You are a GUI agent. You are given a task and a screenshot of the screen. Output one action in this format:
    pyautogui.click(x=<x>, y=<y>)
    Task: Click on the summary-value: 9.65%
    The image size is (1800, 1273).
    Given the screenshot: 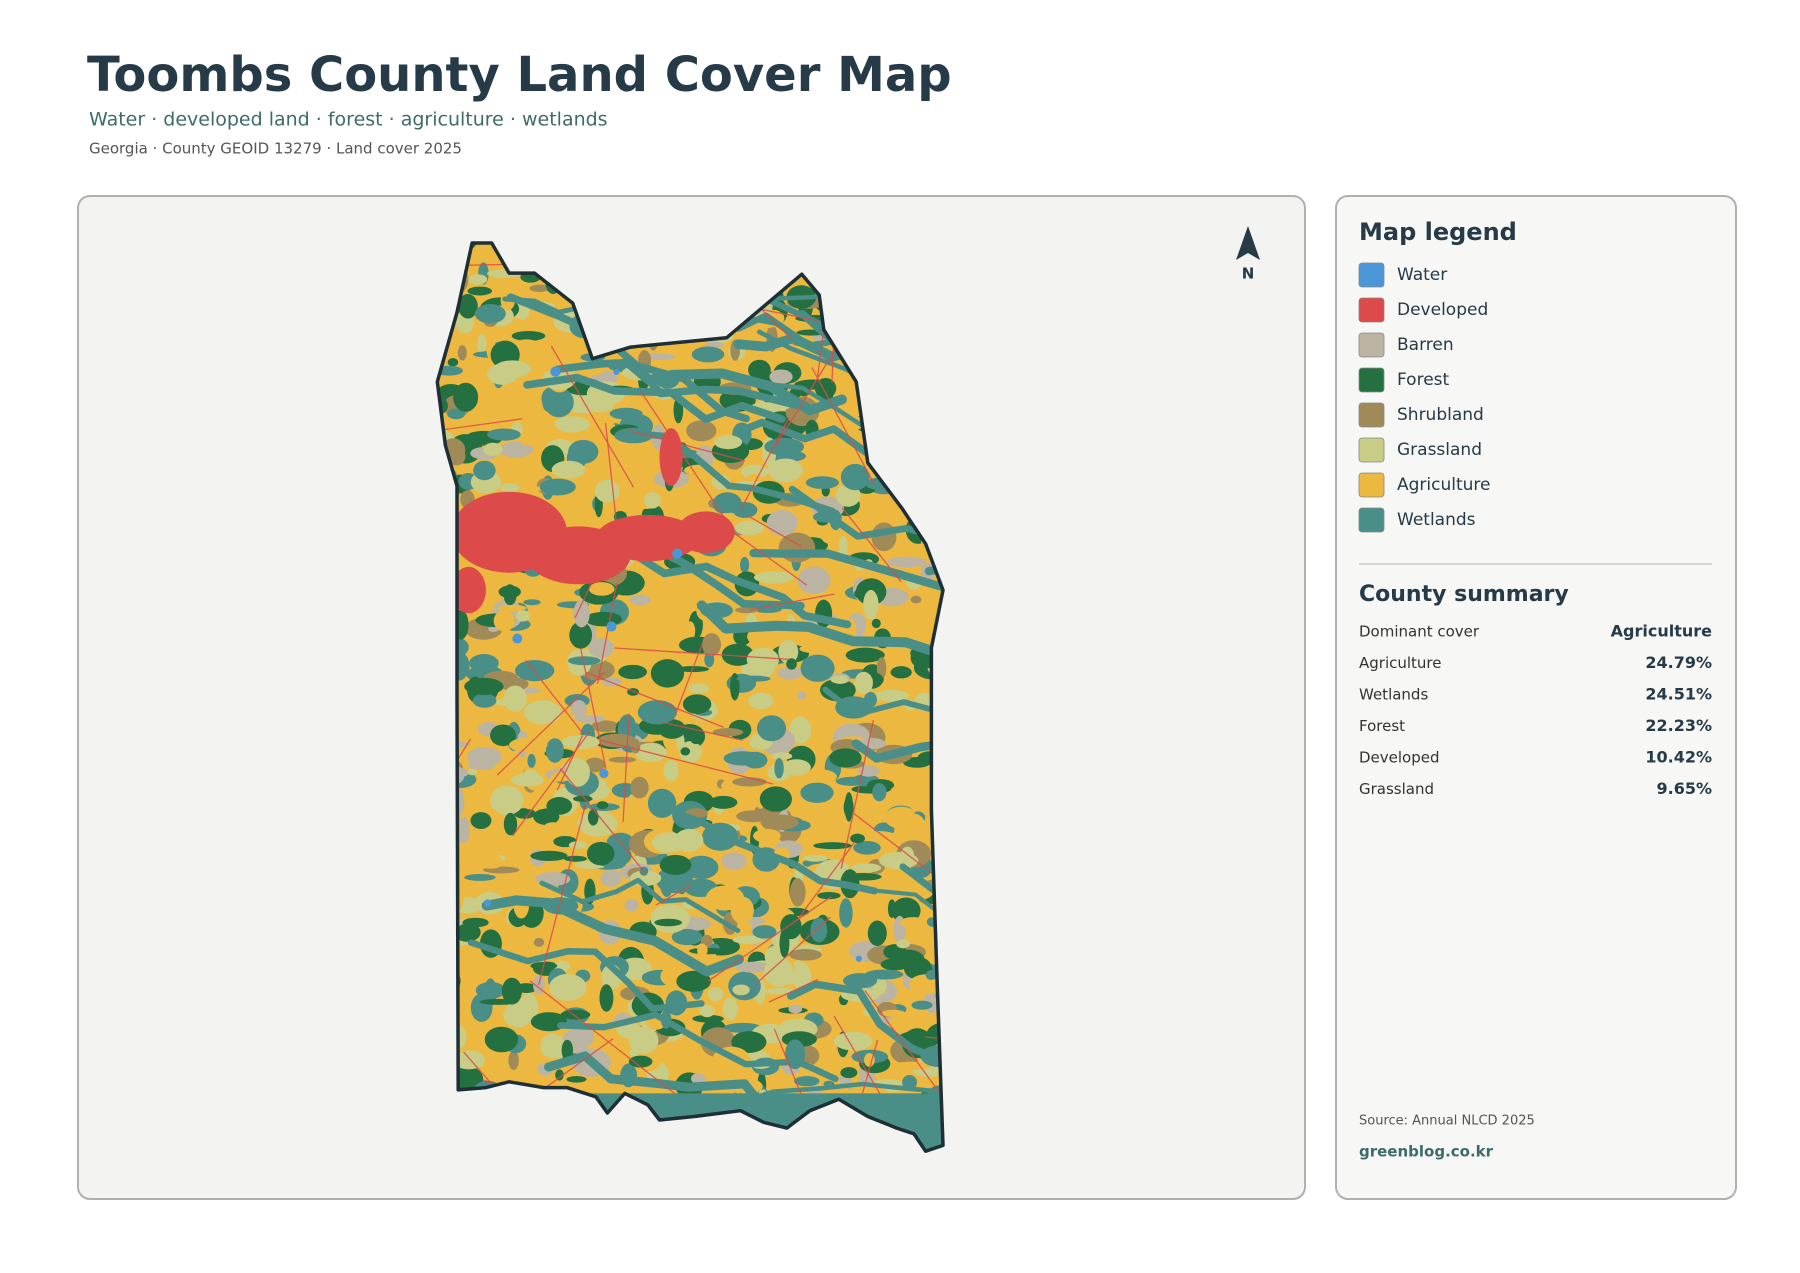 What is the action you would take?
    pyautogui.click(x=1684, y=788)
    